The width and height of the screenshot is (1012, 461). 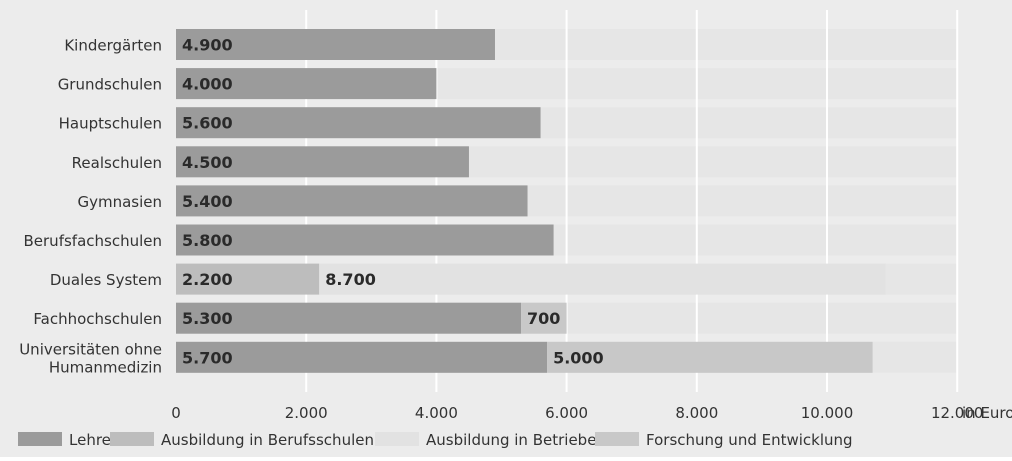 I want to click on legend-label: Ausbildung in Betrieben, so click(x=516, y=440).